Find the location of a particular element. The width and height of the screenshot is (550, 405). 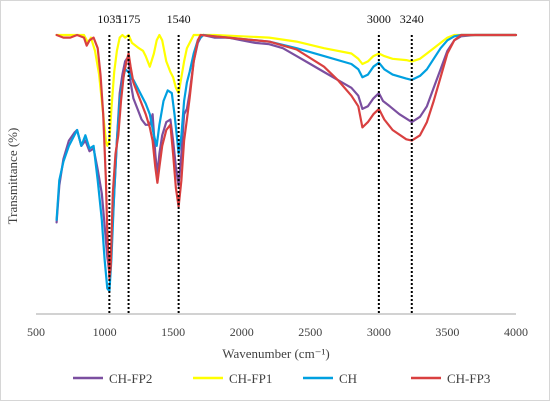

legend-label-ch-fp2: CH-FP2 is located at coordinates (130, 378).